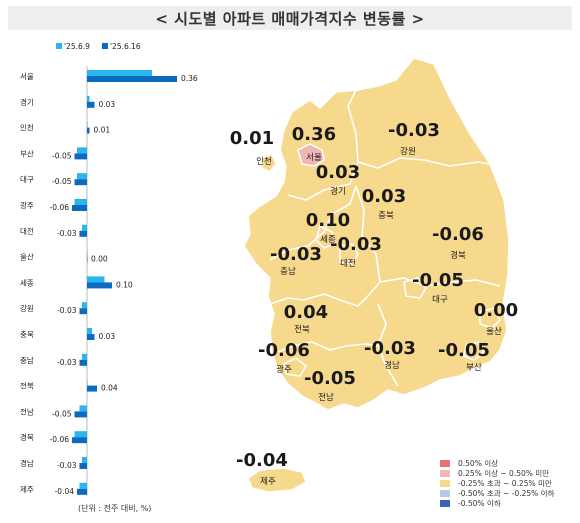 This screenshot has height=523, width=580. I want to click on map-value-label: 0.36, so click(314, 134).